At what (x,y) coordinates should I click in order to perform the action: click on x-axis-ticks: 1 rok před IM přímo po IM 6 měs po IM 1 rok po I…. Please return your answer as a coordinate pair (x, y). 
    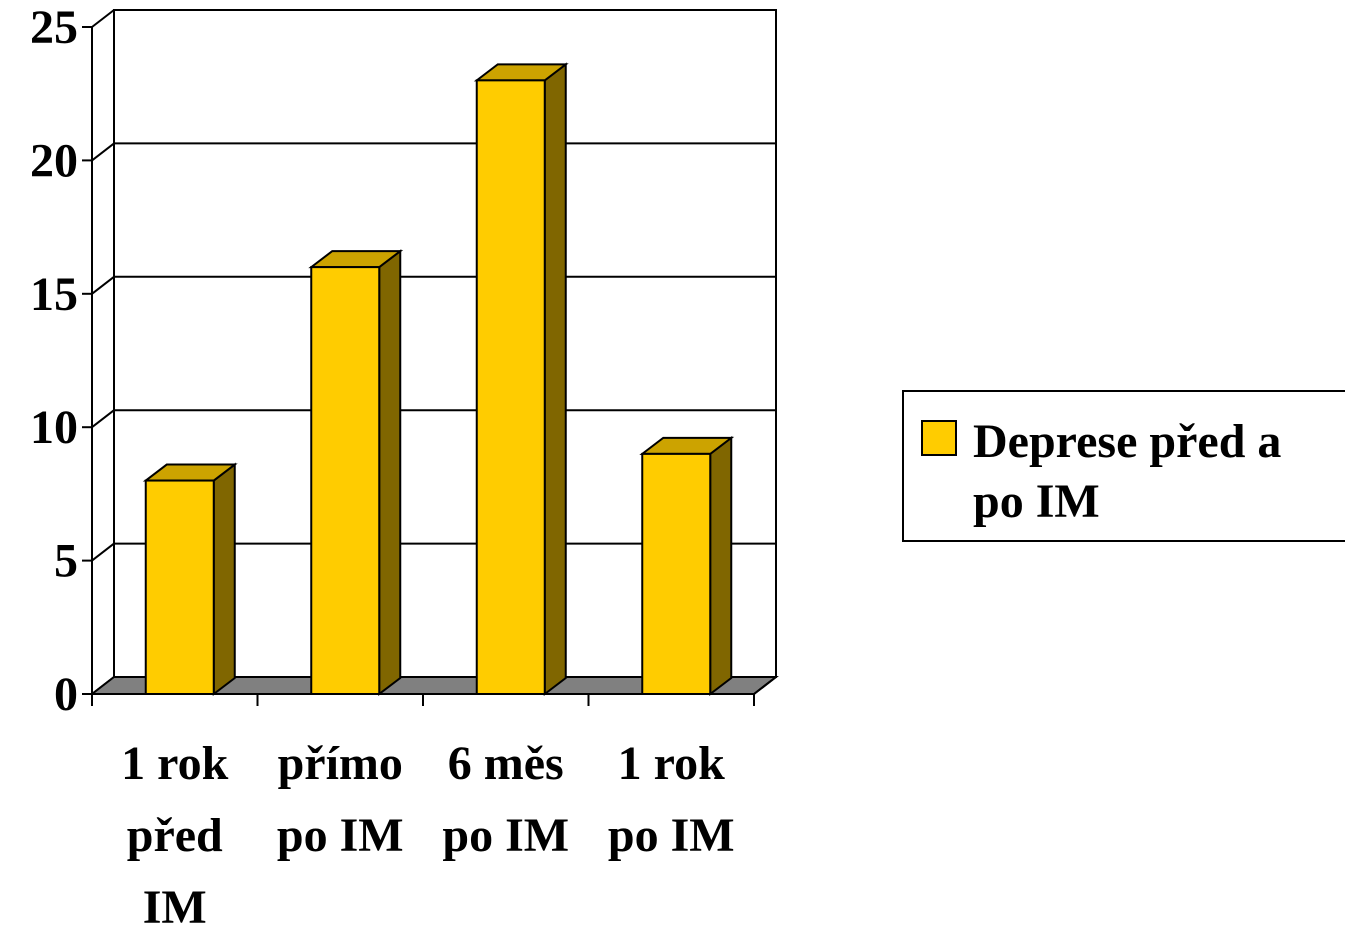
    Looking at the image, I should click on (427, 831).